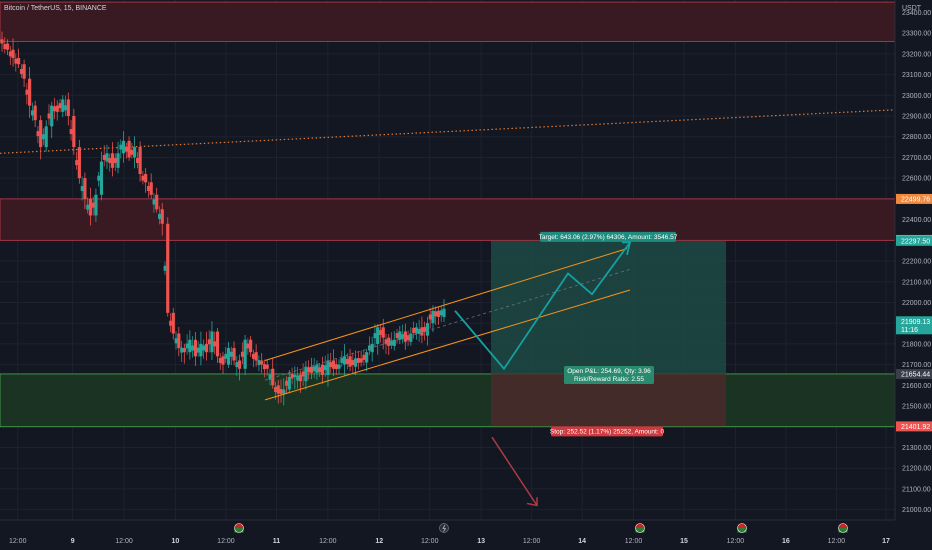  What do you see at coordinates (277, 541) in the screenshot?
I see `time-tick-label: 11` at bounding box center [277, 541].